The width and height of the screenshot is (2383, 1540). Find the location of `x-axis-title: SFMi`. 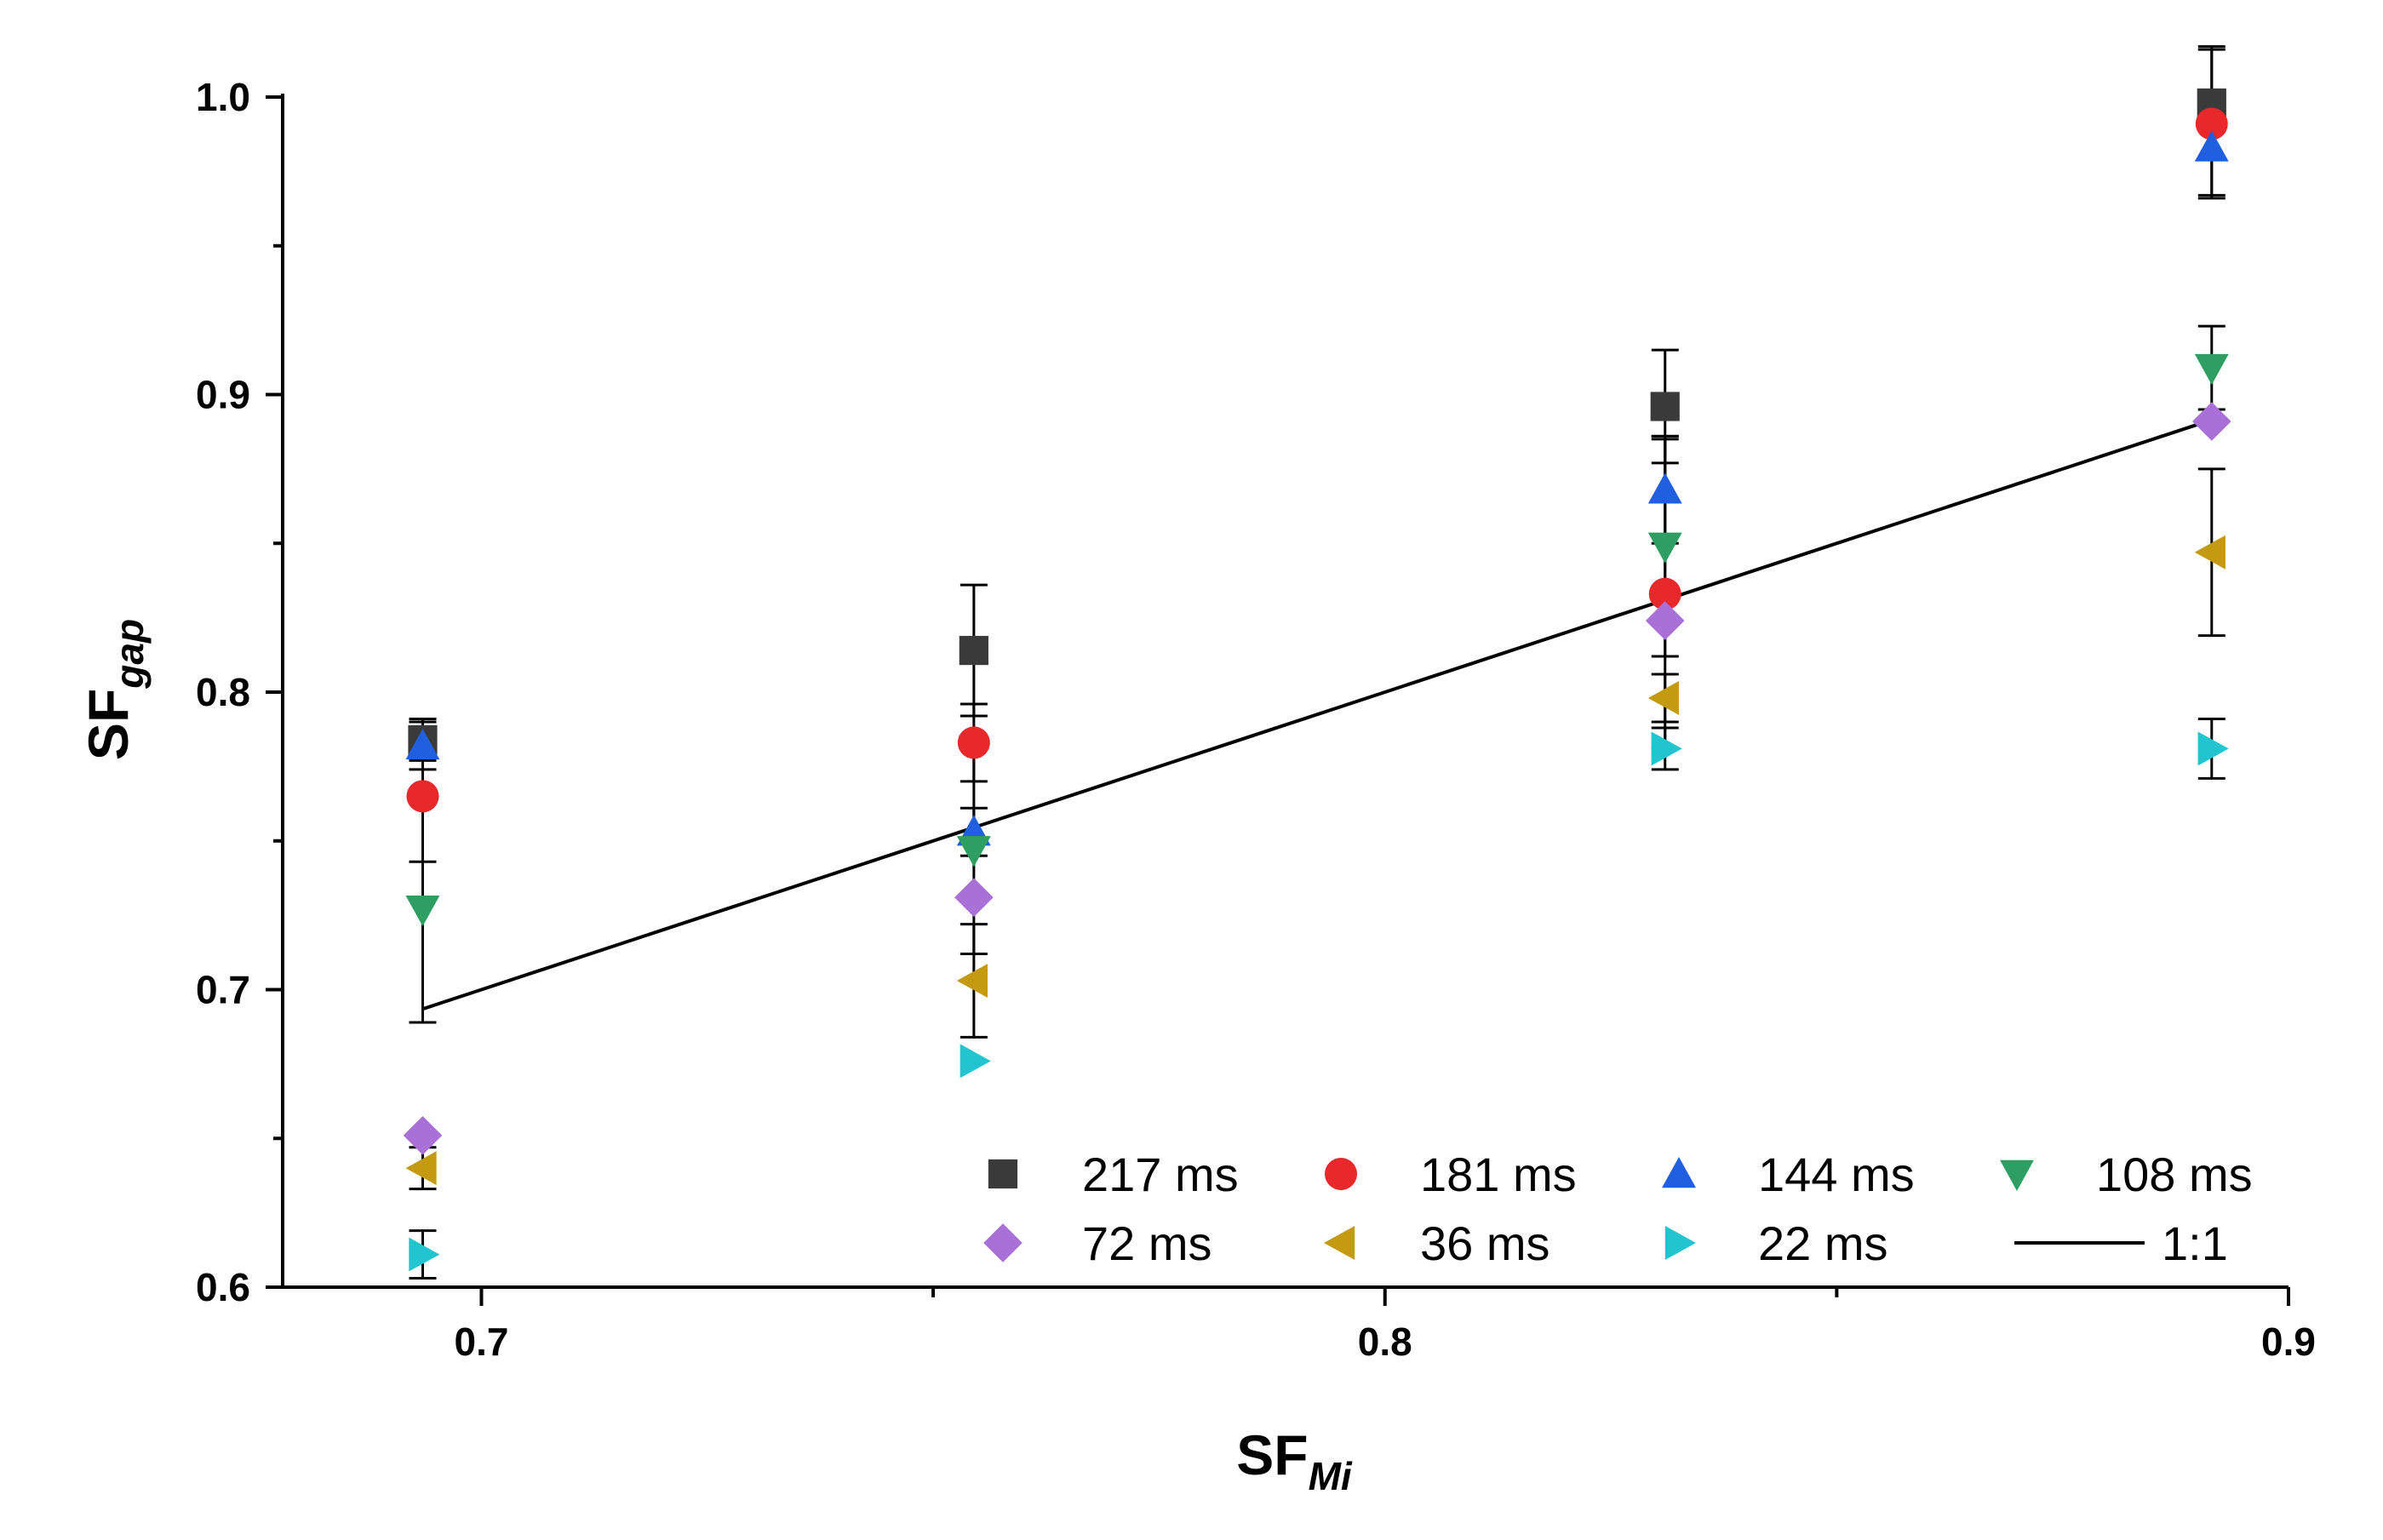

x-axis-title: SFMi is located at coordinates (1294, 1460).